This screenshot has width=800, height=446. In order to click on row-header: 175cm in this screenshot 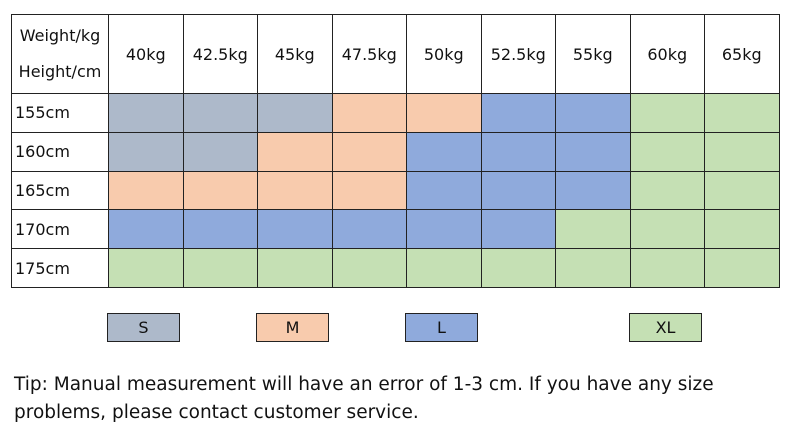, I will do `click(60, 268)`.